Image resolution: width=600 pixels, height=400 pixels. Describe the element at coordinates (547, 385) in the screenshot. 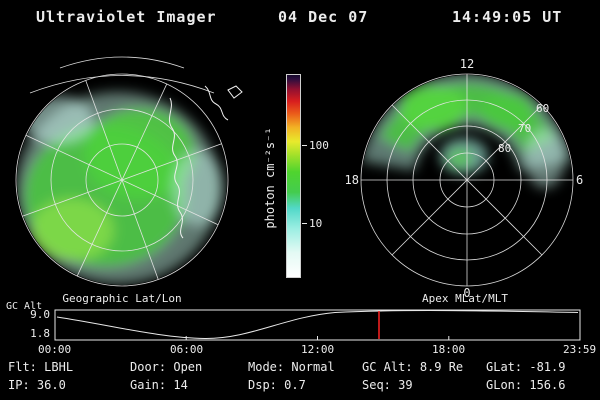

I see `status-glon-value: 156.6` at that location.